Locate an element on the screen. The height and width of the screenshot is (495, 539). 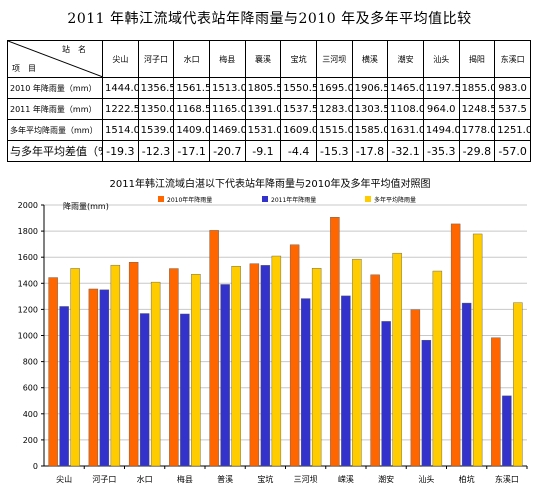
value-cell: 1283.0 is located at coordinates (334, 109).